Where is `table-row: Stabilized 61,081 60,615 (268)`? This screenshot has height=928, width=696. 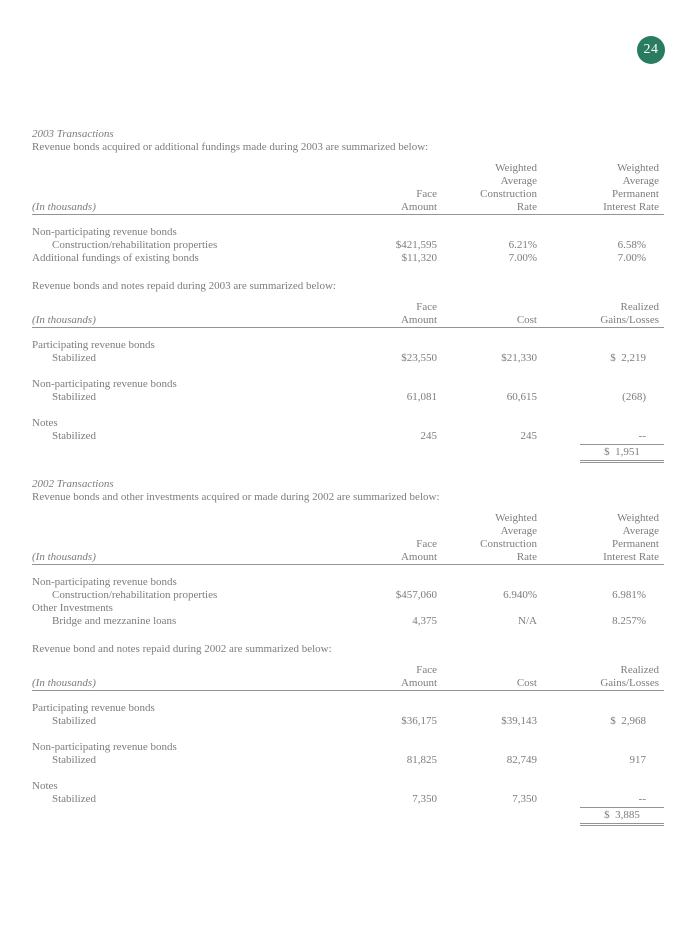 table-row: Stabilized 61,081 60,615 (268) is located at coordinates (348, 397).